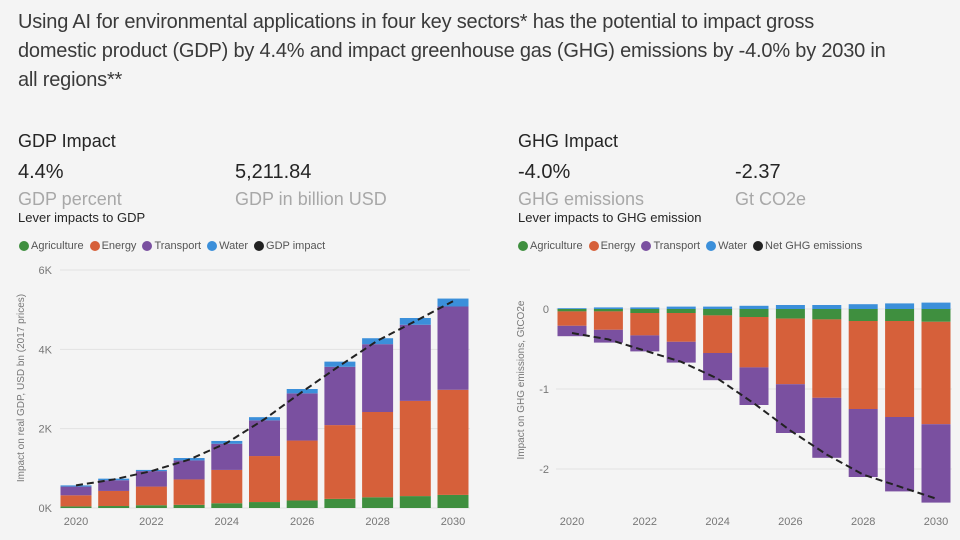 Image resolution: width=960 pixels, height=540 pixels. I want to click on bar-agriculture-2026, so click(302, 504).